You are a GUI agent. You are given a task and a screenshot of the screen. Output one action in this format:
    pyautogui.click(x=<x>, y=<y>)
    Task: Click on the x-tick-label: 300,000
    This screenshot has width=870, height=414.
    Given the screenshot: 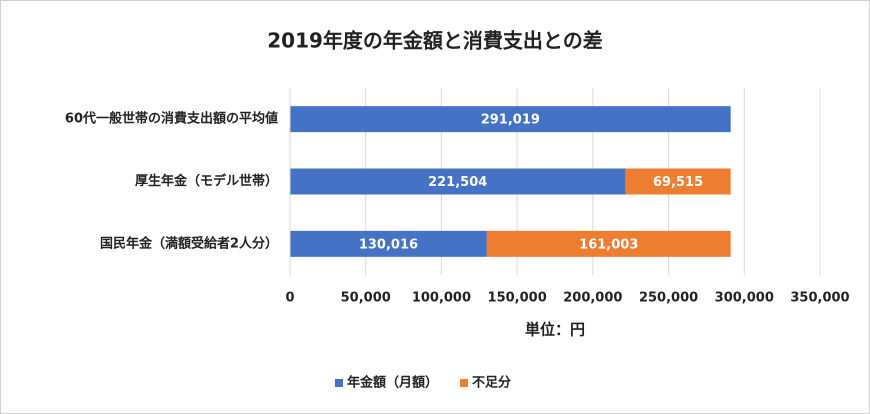 What is the action you would take?
    pyautogui.click(x=744, y=298)
    